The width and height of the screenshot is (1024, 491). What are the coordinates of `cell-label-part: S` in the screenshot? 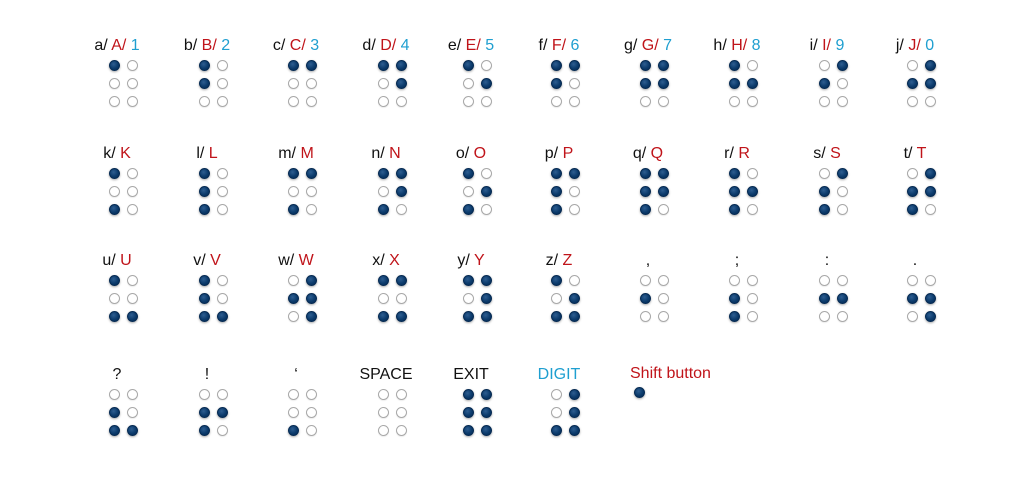 It's located at (835, 153).